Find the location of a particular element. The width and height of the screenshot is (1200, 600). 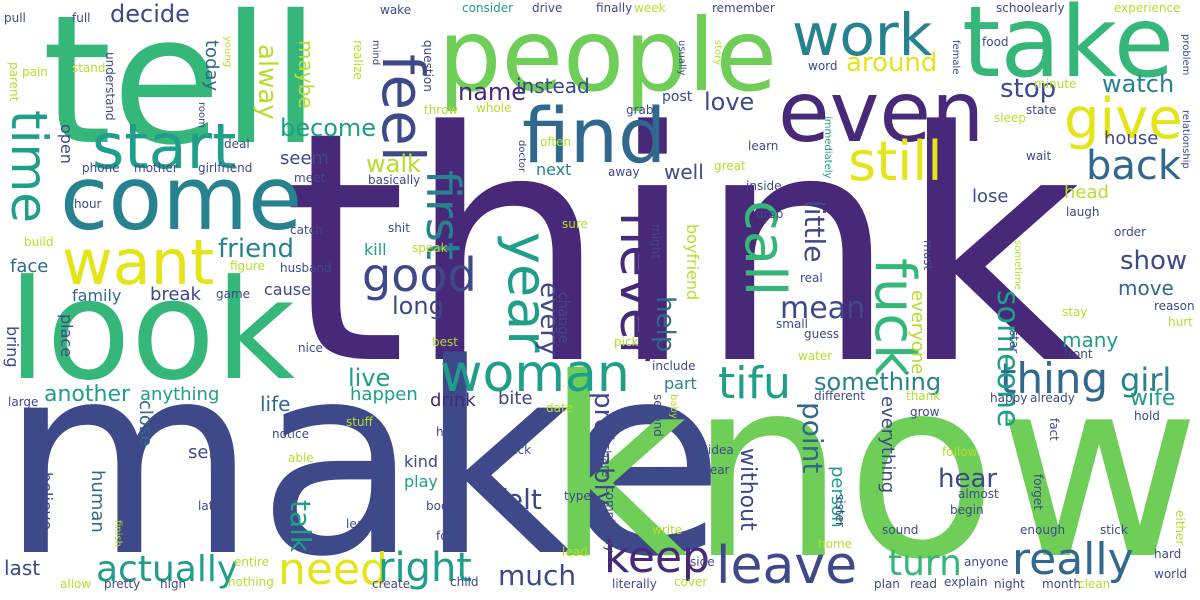

word: sometime is located at coordinates (1017, 265).